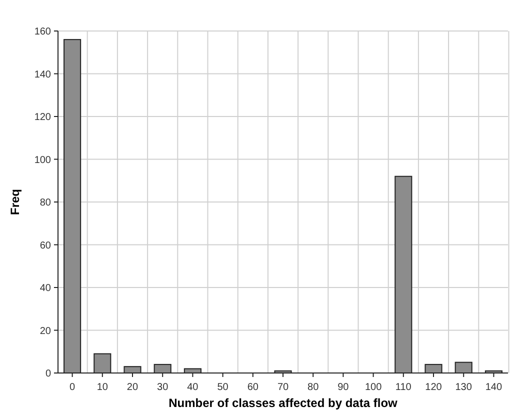 The width and height of the screenshot is (514, 415). Describe the element at coordinates (43, 32) in the screenshot. I see `y-tick-label: 160` at that location.